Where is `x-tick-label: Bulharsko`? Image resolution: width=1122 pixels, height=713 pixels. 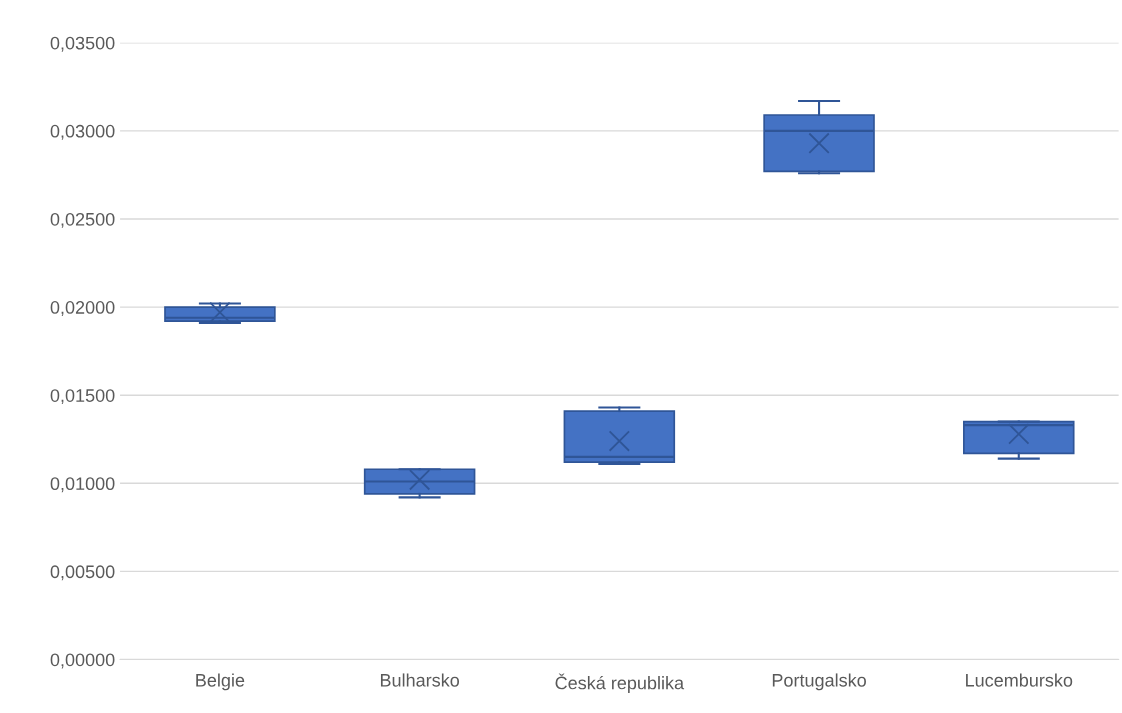 x-tick-label: Bulharsko is located at coordinates (420, 680).